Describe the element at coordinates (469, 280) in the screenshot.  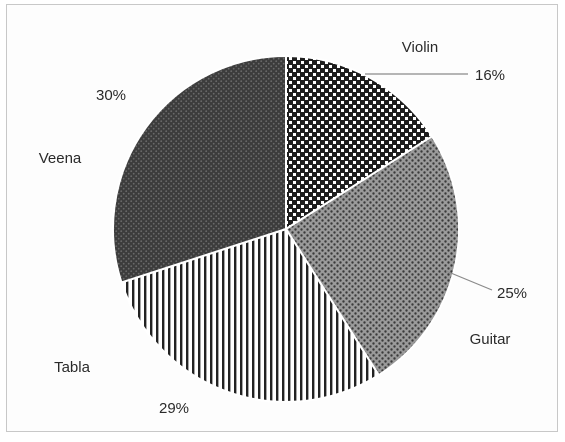
I see `leader-line-guitar` at that location.